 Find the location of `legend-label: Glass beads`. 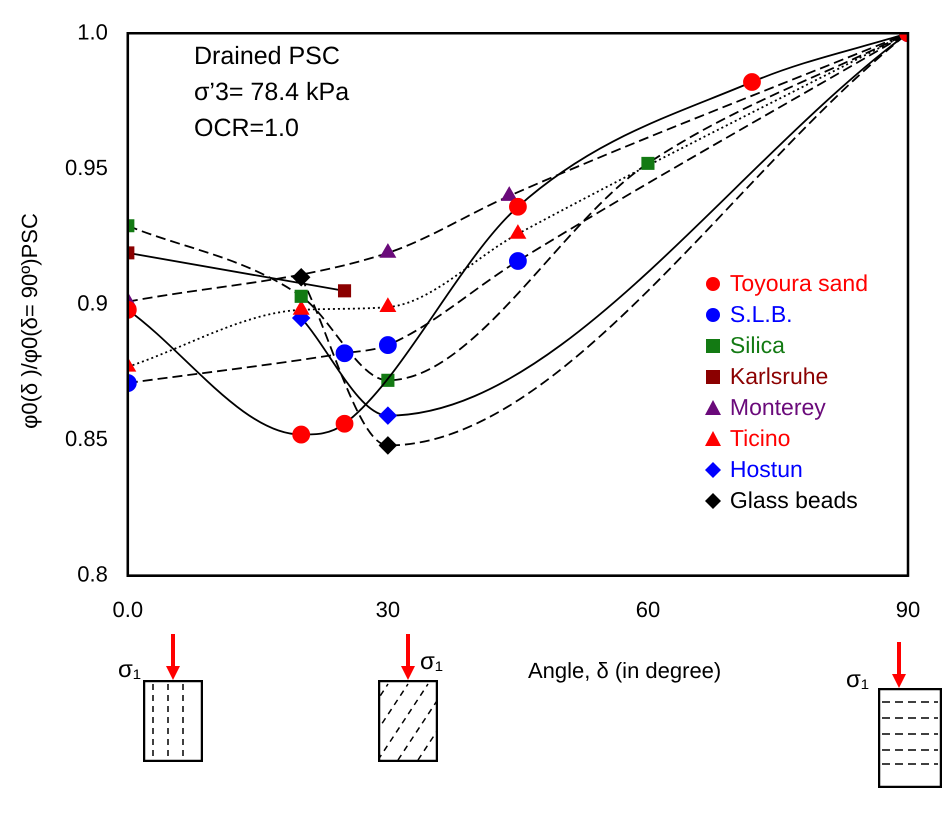

legend-label: Glass beads is located at coordinates (793, 500).